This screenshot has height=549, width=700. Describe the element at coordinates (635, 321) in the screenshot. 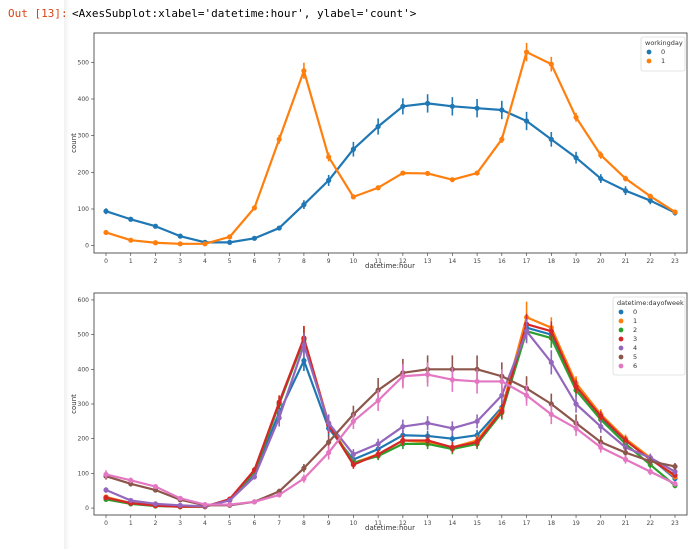

I see `legend-entry-label: 1` at that location.